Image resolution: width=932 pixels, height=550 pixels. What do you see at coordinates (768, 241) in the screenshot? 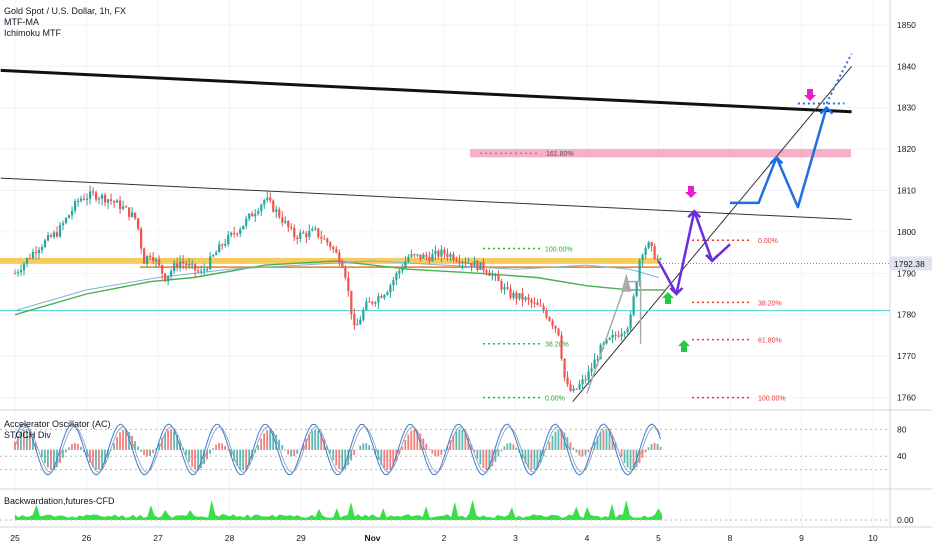
I see `fib-right-label: 0.00%` at bounding box center [768, 241].